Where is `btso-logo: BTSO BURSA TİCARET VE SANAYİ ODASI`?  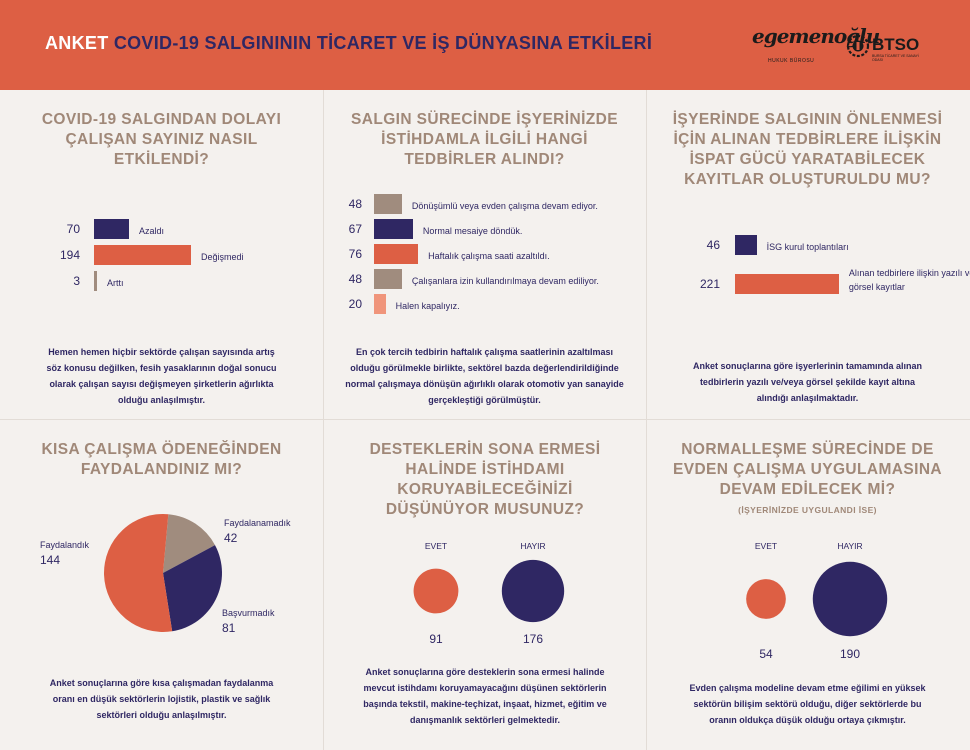 btso-logo: BTSO BURSA TİCARET VE SANAYİ ODASI is located at coordinates (886, 48).